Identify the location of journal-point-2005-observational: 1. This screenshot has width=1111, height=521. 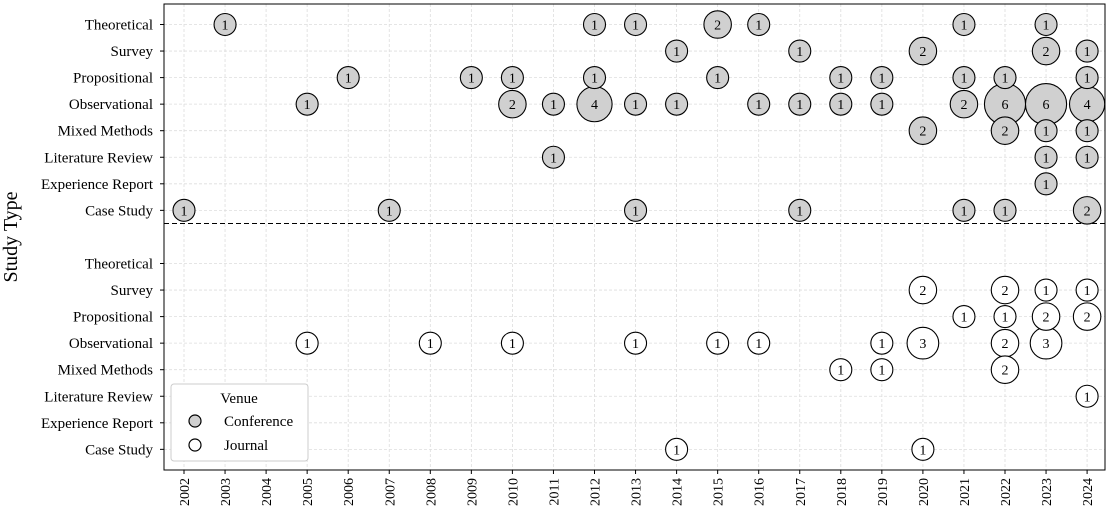
(307, 343).